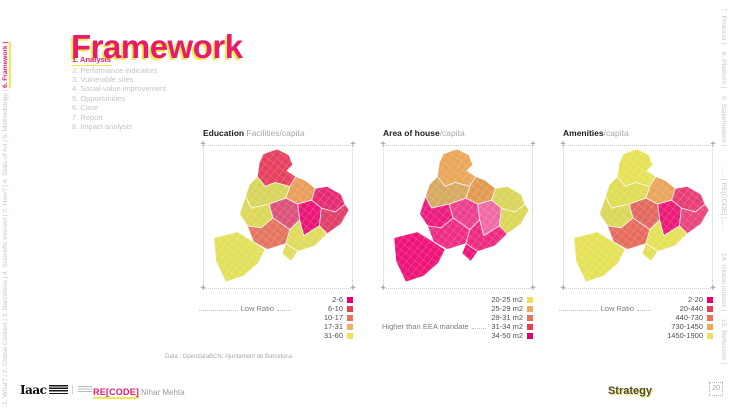 This screenshot has width=730, height=411. I want to click on legend-label: 25-29 m2, so click(507, 308).